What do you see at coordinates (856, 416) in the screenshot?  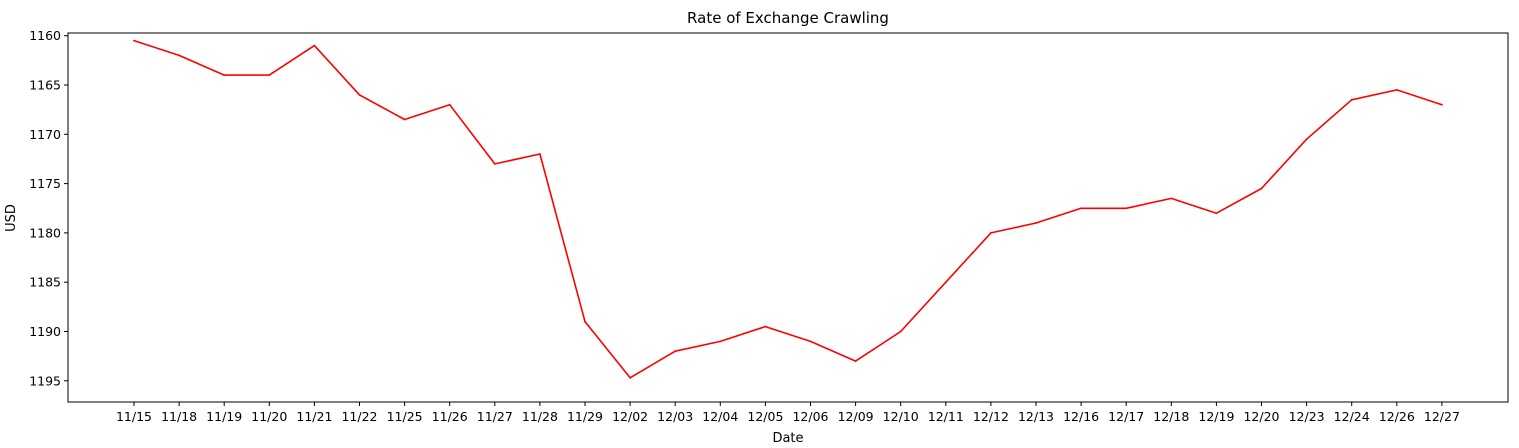 I see `x-tick-label: 12/09` at bounding box center [856, 416].